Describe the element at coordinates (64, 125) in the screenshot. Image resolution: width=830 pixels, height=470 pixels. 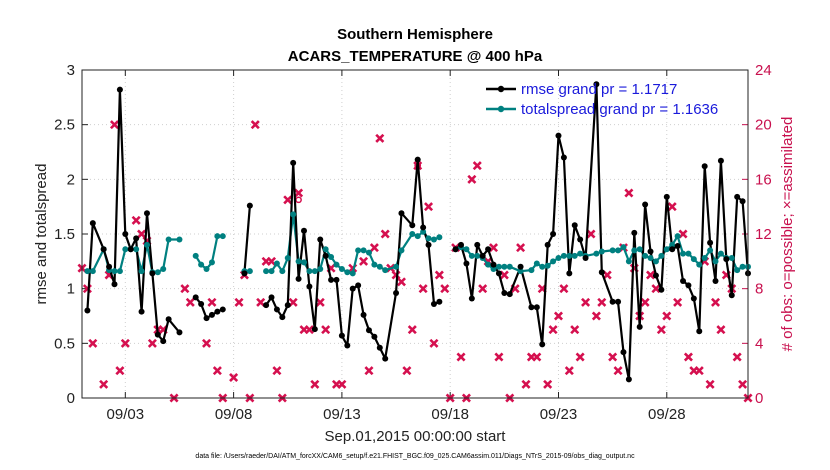
I see `y-tick-label: 2.5` at that location.